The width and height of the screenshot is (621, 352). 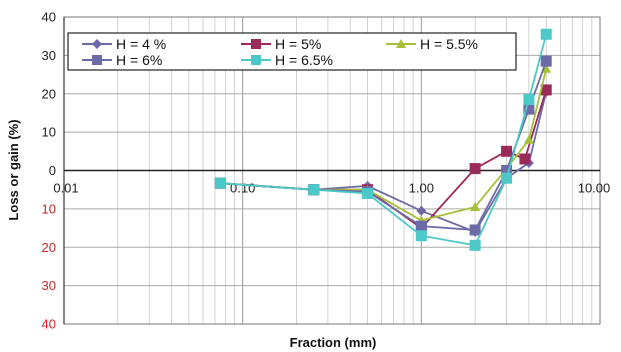 I want to click on legend-label: H = 5%, so click(x=298, y=44).